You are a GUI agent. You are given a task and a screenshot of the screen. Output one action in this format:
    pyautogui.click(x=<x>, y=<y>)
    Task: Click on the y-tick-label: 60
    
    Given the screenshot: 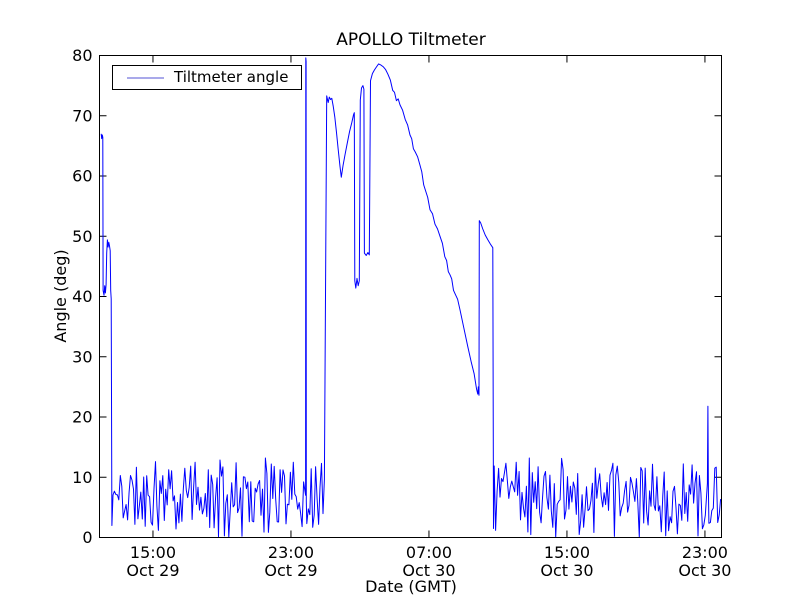 What is the action you would take?
    pyautogui.click(x=82, y=176)
    